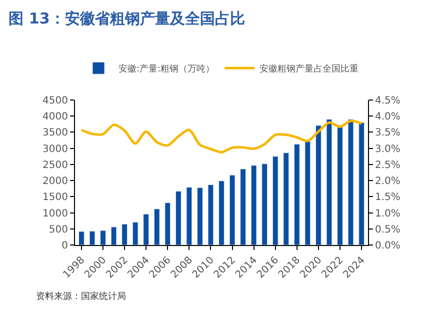  Describe the element at coordinates (55, 165) in the screenshot. I see `y-tick-label: 2500` at that location.